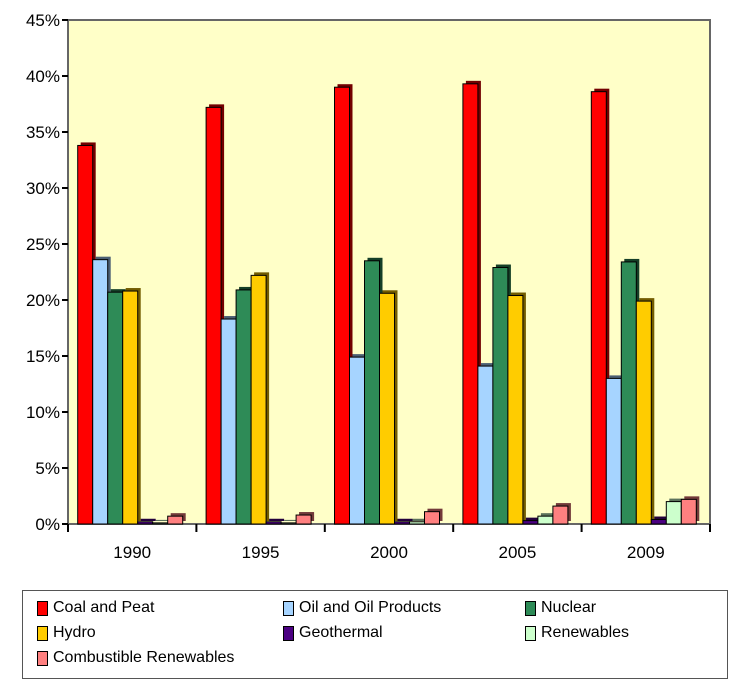 This screenshot has height=679, width=738. What do you see at coordinates (613, 451) in the screenshot?
I see `bar-oil-and-oil-products-2009` at bounding box center [613, 451].